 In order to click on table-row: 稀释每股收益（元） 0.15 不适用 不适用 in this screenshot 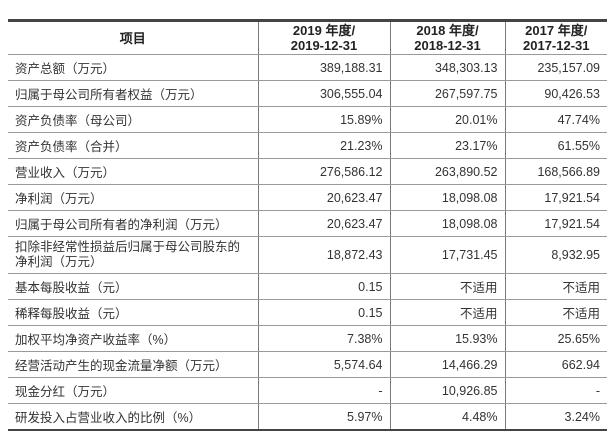, I will do `click(307, 312)`.